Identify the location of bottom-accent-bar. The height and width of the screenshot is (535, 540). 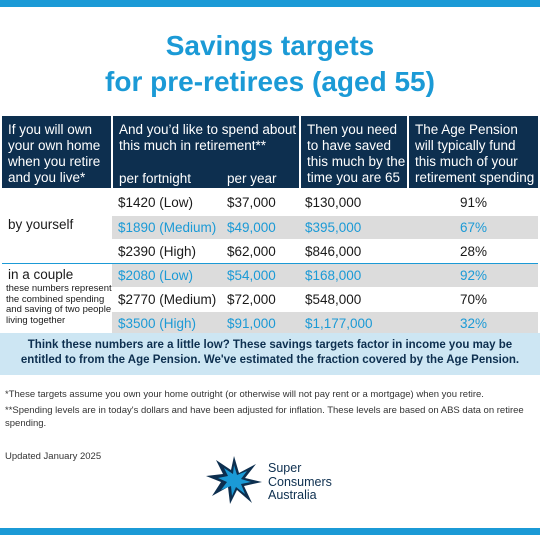
(270, 531).